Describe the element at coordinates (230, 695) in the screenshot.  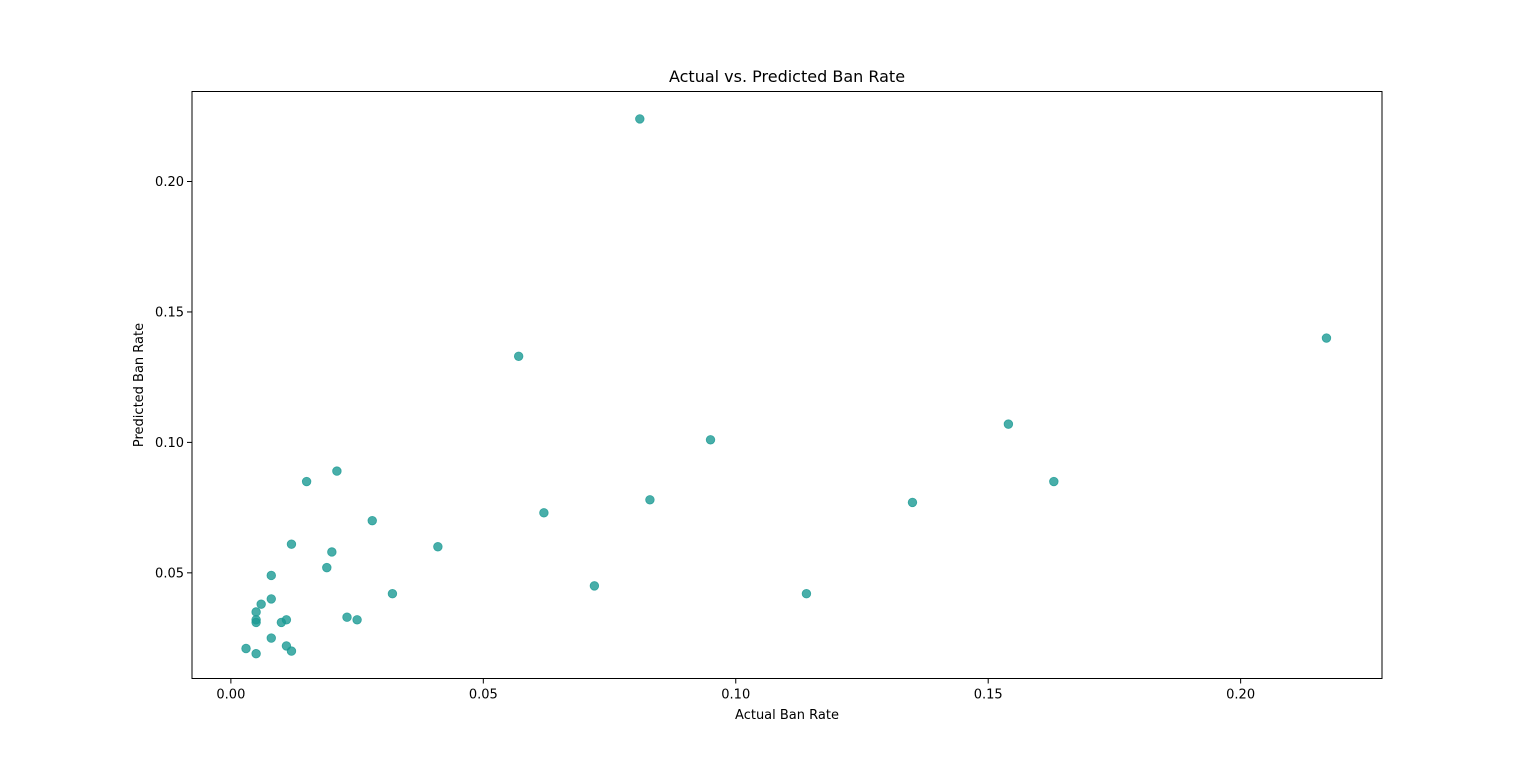
I see `x-tick-label: 0.00` at that location.